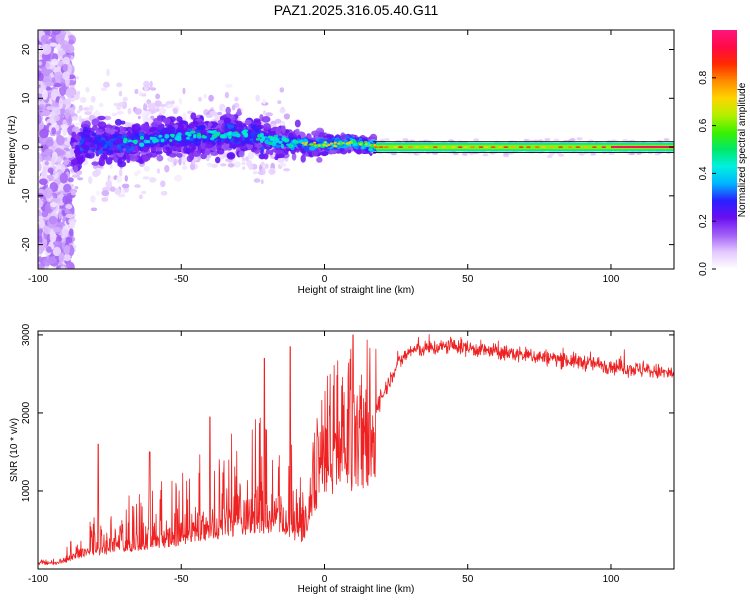 The width and height of the screenshot is (750, 600). Describe the element at coordinates (611, 579) in the screenshot. I see `snr-xtick-label: 100` at that location.